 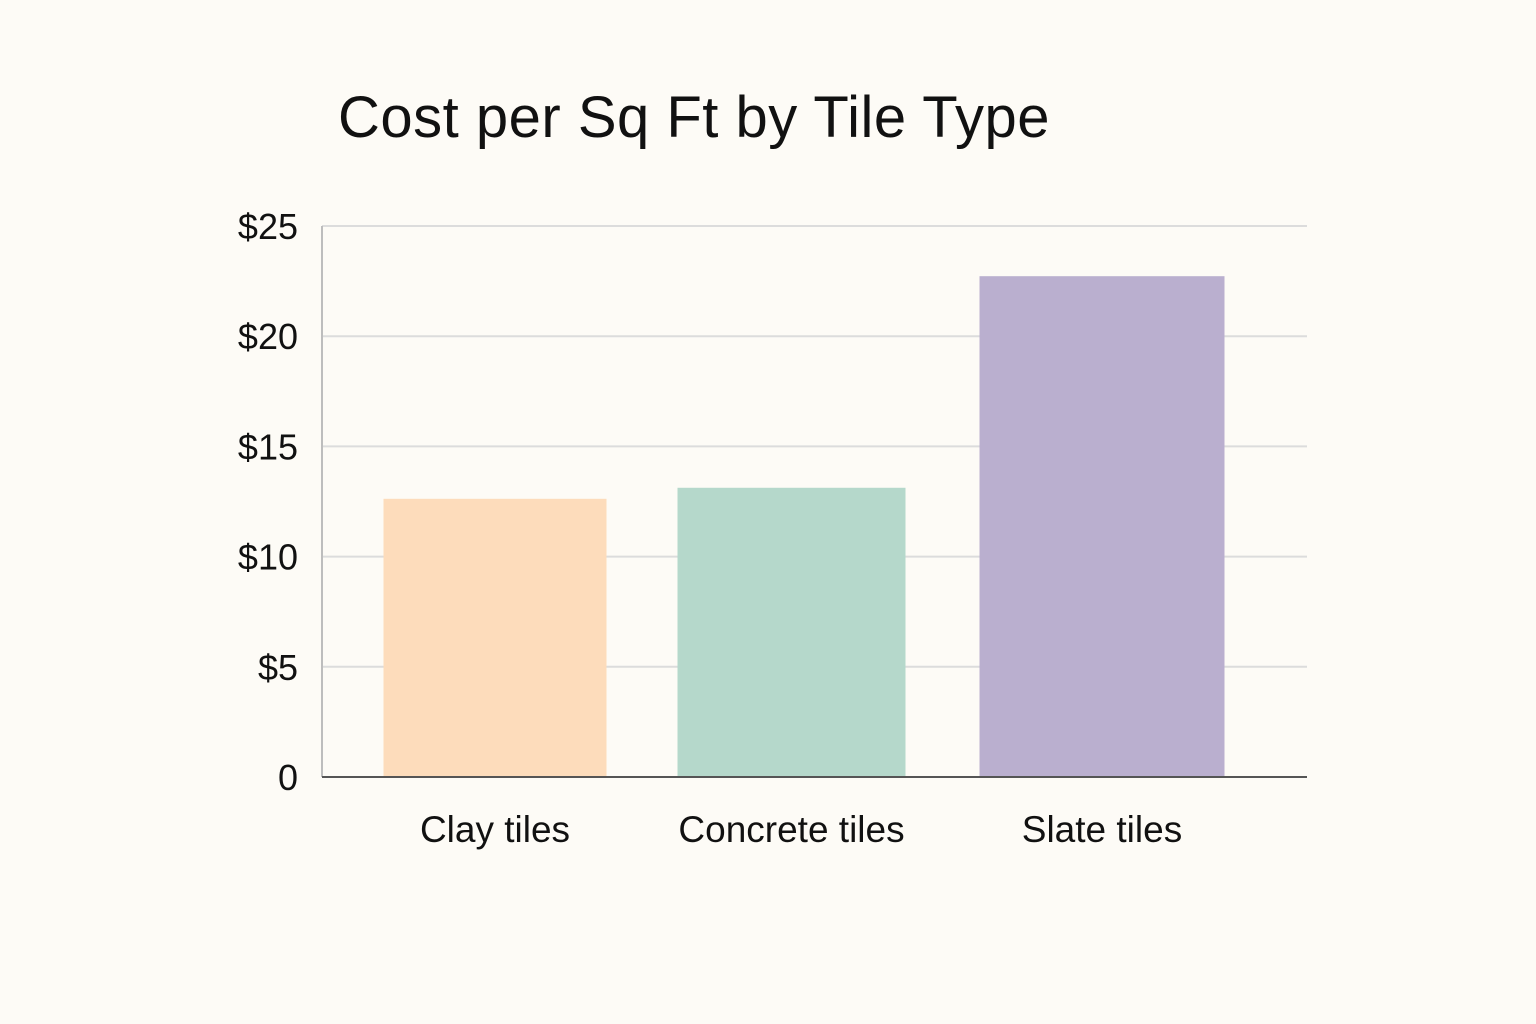 What do you see at coordinates (694, 117) in the screenshot?
I see `chart-title: Cost per Sq Ft by Tile Type` at bounding box center [694, 117].